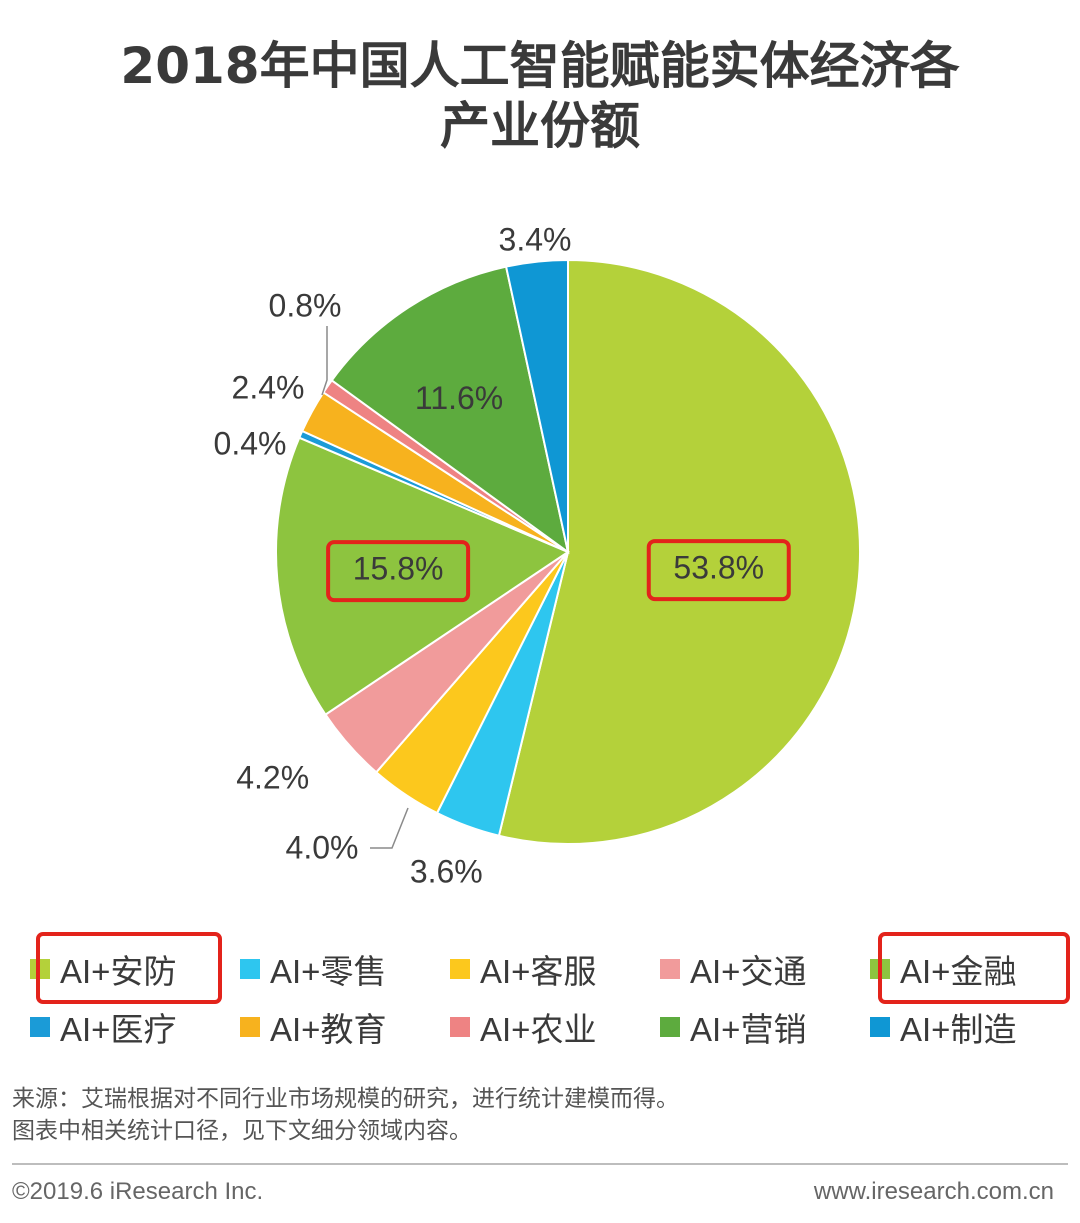  What do you see at coordinates (138, 1191) in the screenshot?
I see `copyright-text: ©2019.6 iResearch Inc.` at bounding box center [138, 1191].